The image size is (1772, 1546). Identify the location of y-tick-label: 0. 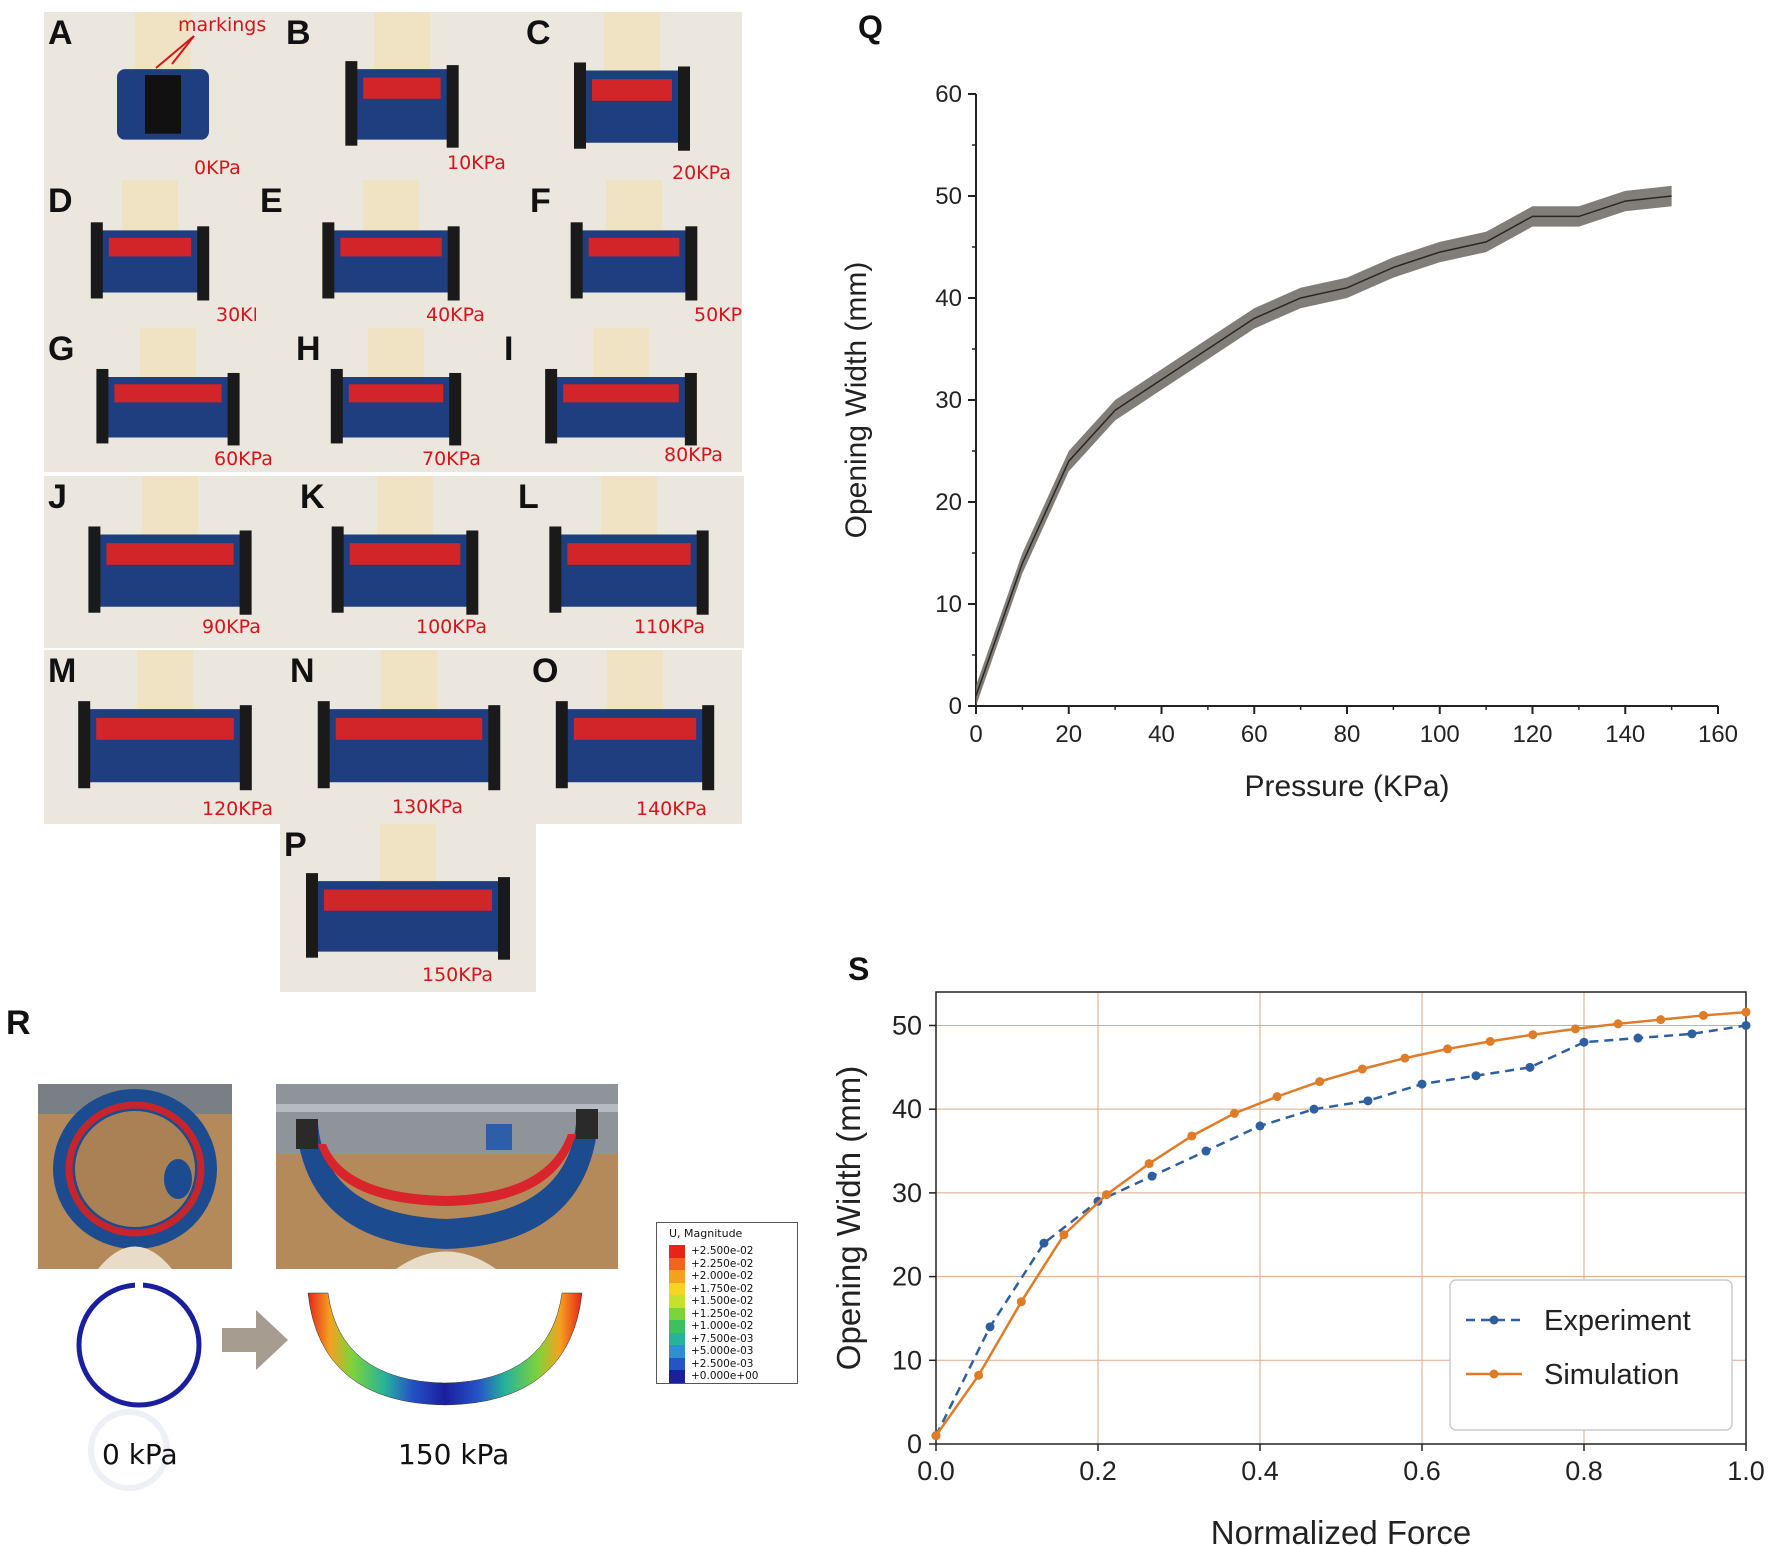
(955, 706).